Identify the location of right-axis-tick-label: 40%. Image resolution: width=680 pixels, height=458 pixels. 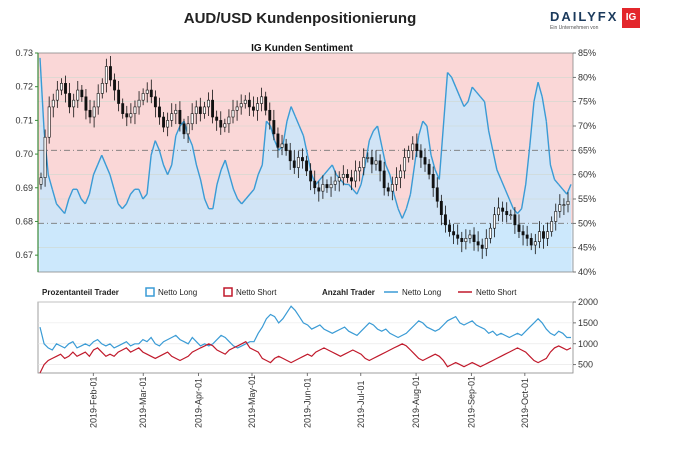
(587, 272).